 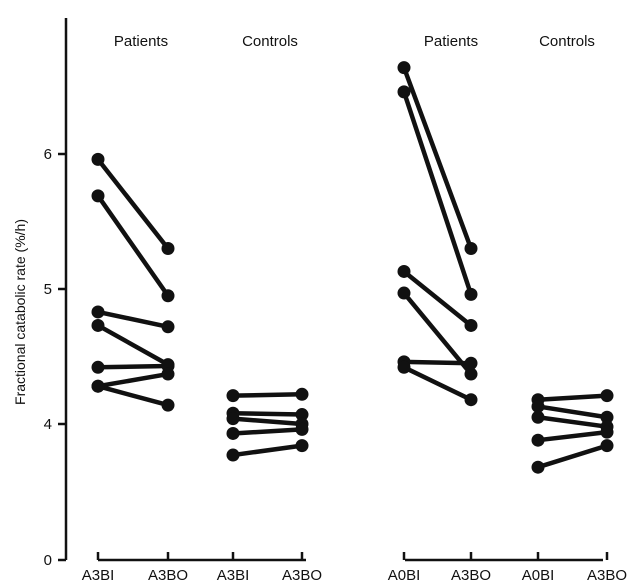 I want to click on group-label-controls-panel-1: Controls, so click(x=270, y=41).